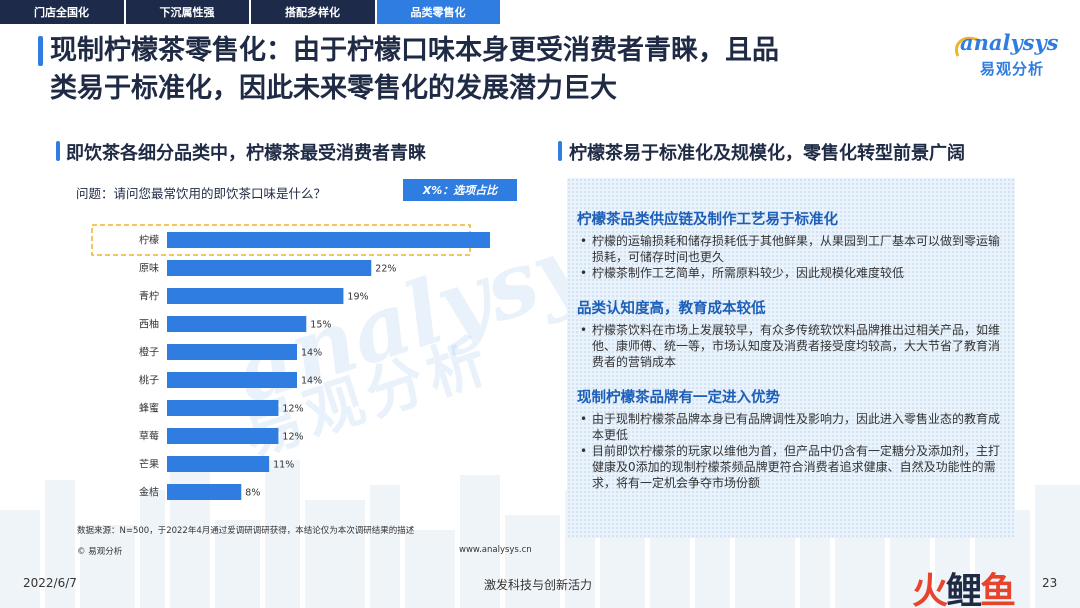 The width and height of the screenshot is (1080, 608). I want to click on brand-char: 鱼, so click(998, 589).